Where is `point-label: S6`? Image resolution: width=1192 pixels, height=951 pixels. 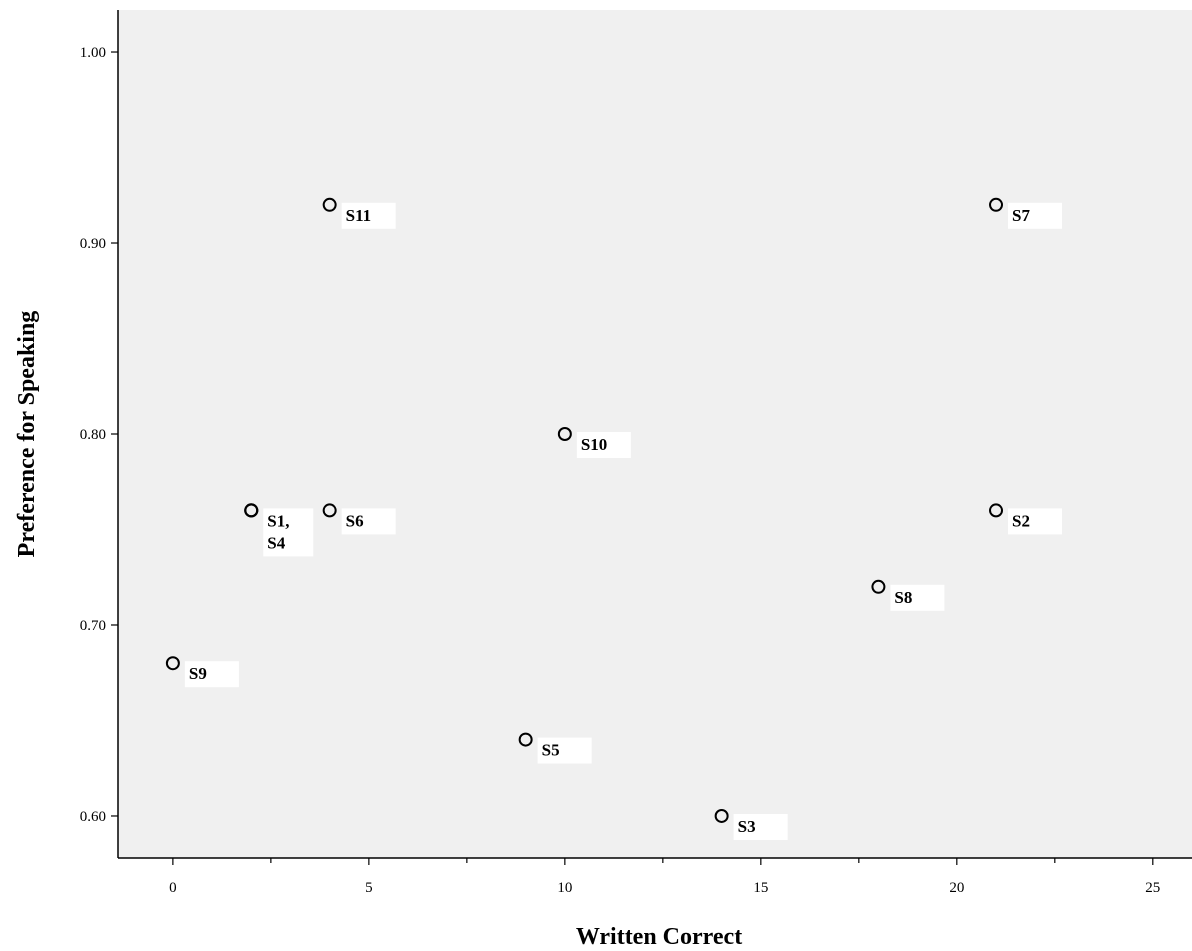
point-label: S6 is located at coordinates (355, 520).